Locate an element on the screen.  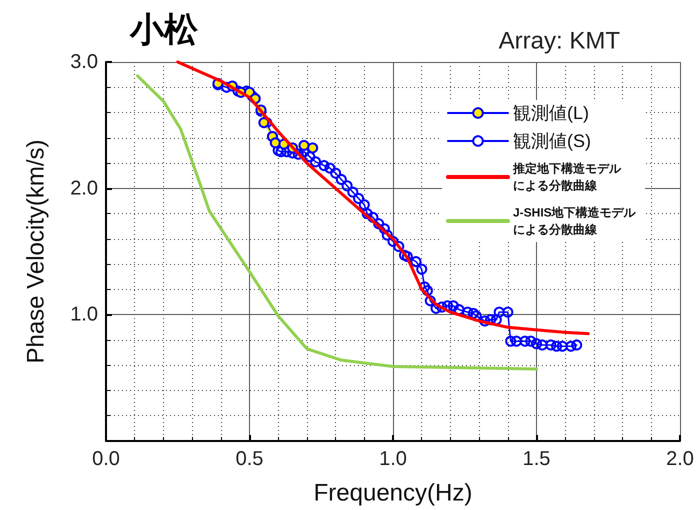
x-axis-title: Frequency(Hz) is located at coordinates (393, 493).